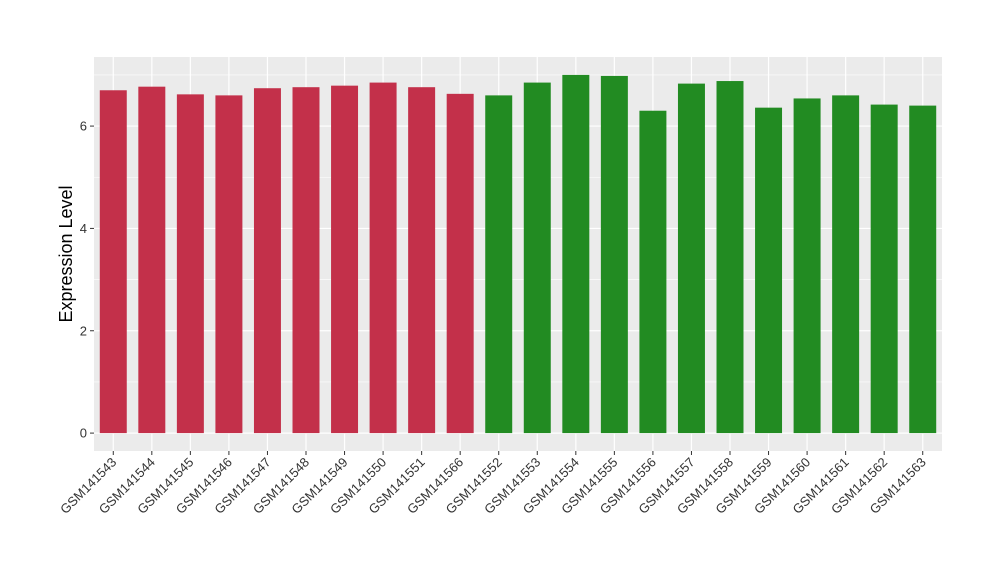 This screenshot has height=580, width=1000. I want to click on bar-GSM141558, so click(730, 257).